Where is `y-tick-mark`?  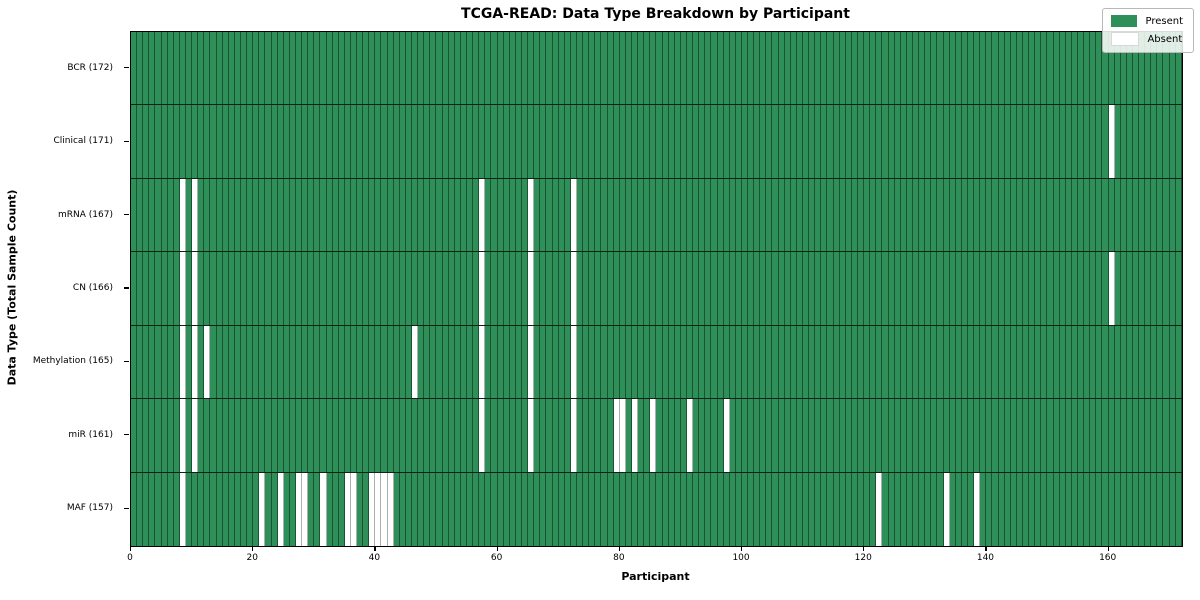 y-tick-mark is located at coordinates (126, 68).